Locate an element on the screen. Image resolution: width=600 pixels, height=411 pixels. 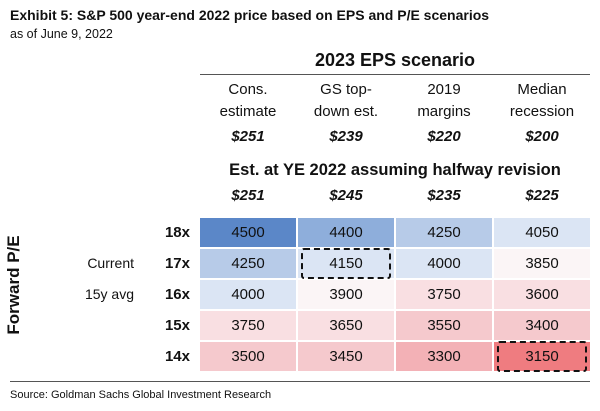
column-label-line1: GS top- is located at coordinates (346, 89).